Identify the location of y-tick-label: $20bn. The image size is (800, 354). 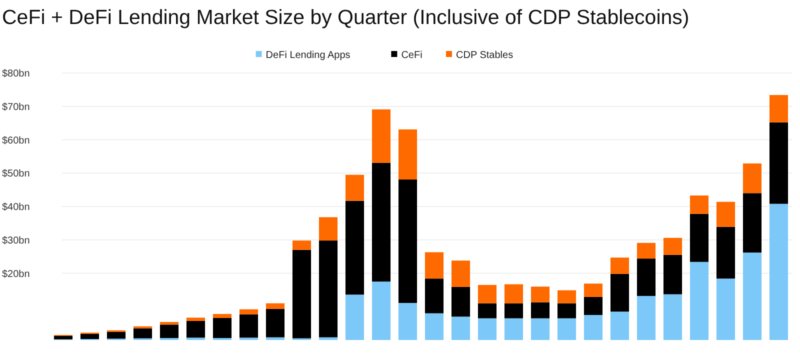
(16, 274).